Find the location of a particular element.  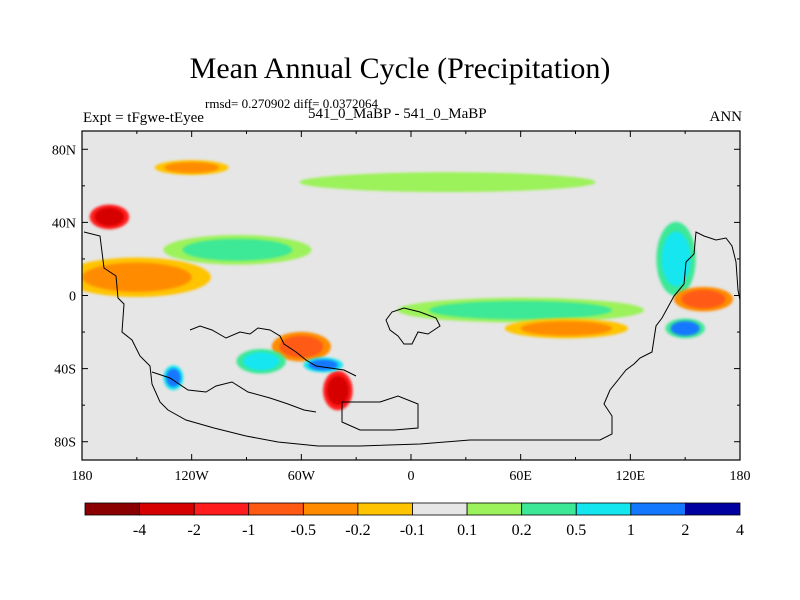

coast-sa-east is located at coordinates (273, 351).